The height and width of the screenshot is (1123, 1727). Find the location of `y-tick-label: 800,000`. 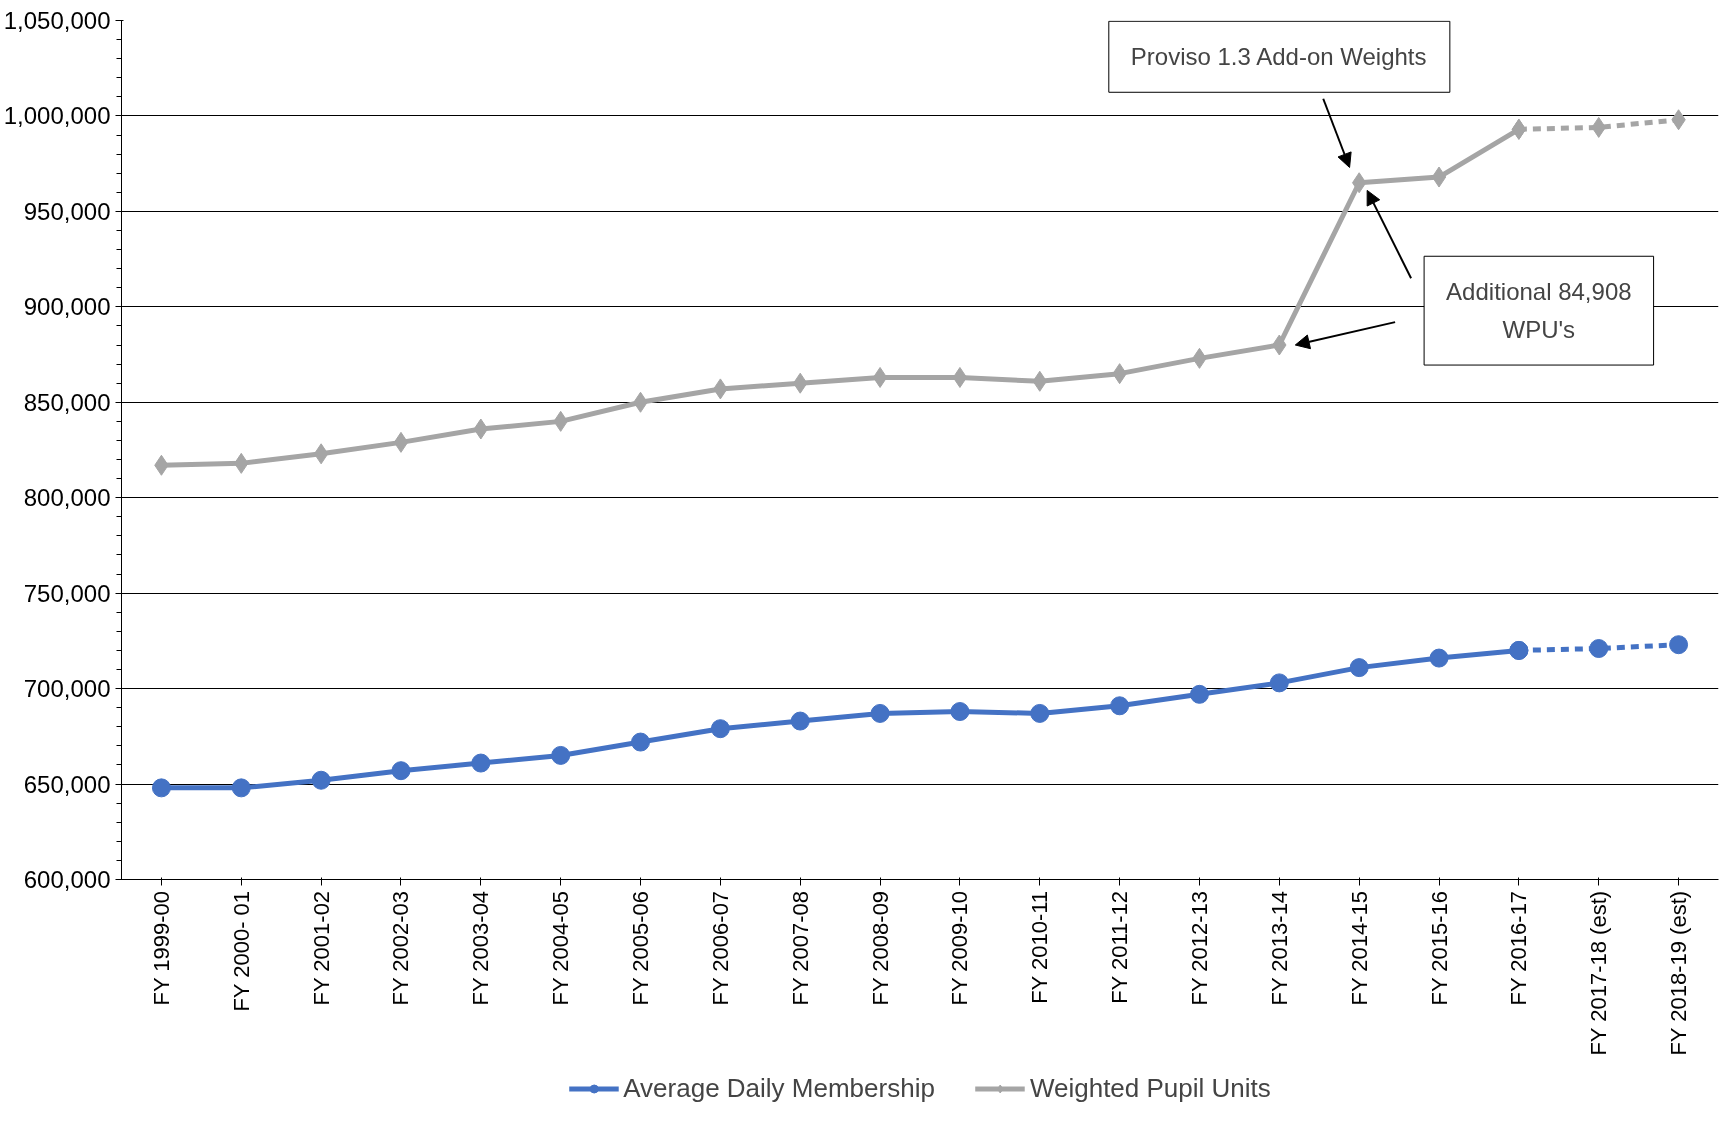

y-tick-label: 800,000 is located at coordinates (67, 498).